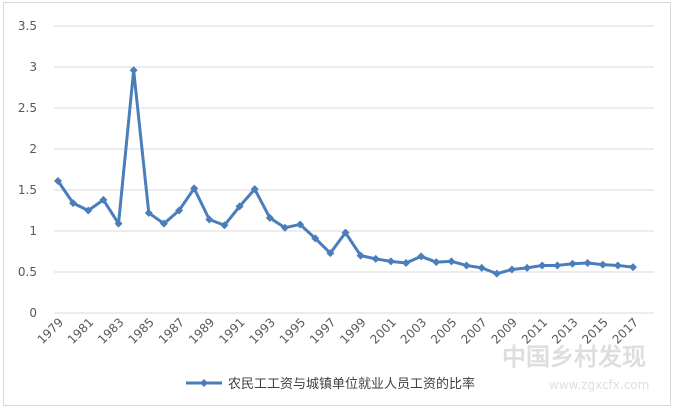 This screenshot has height=411, width=674. What do you see at coordinates (383, 330) in the screenshot?
I see `x-tick-label: 2001` at bounding box center [383, 330].